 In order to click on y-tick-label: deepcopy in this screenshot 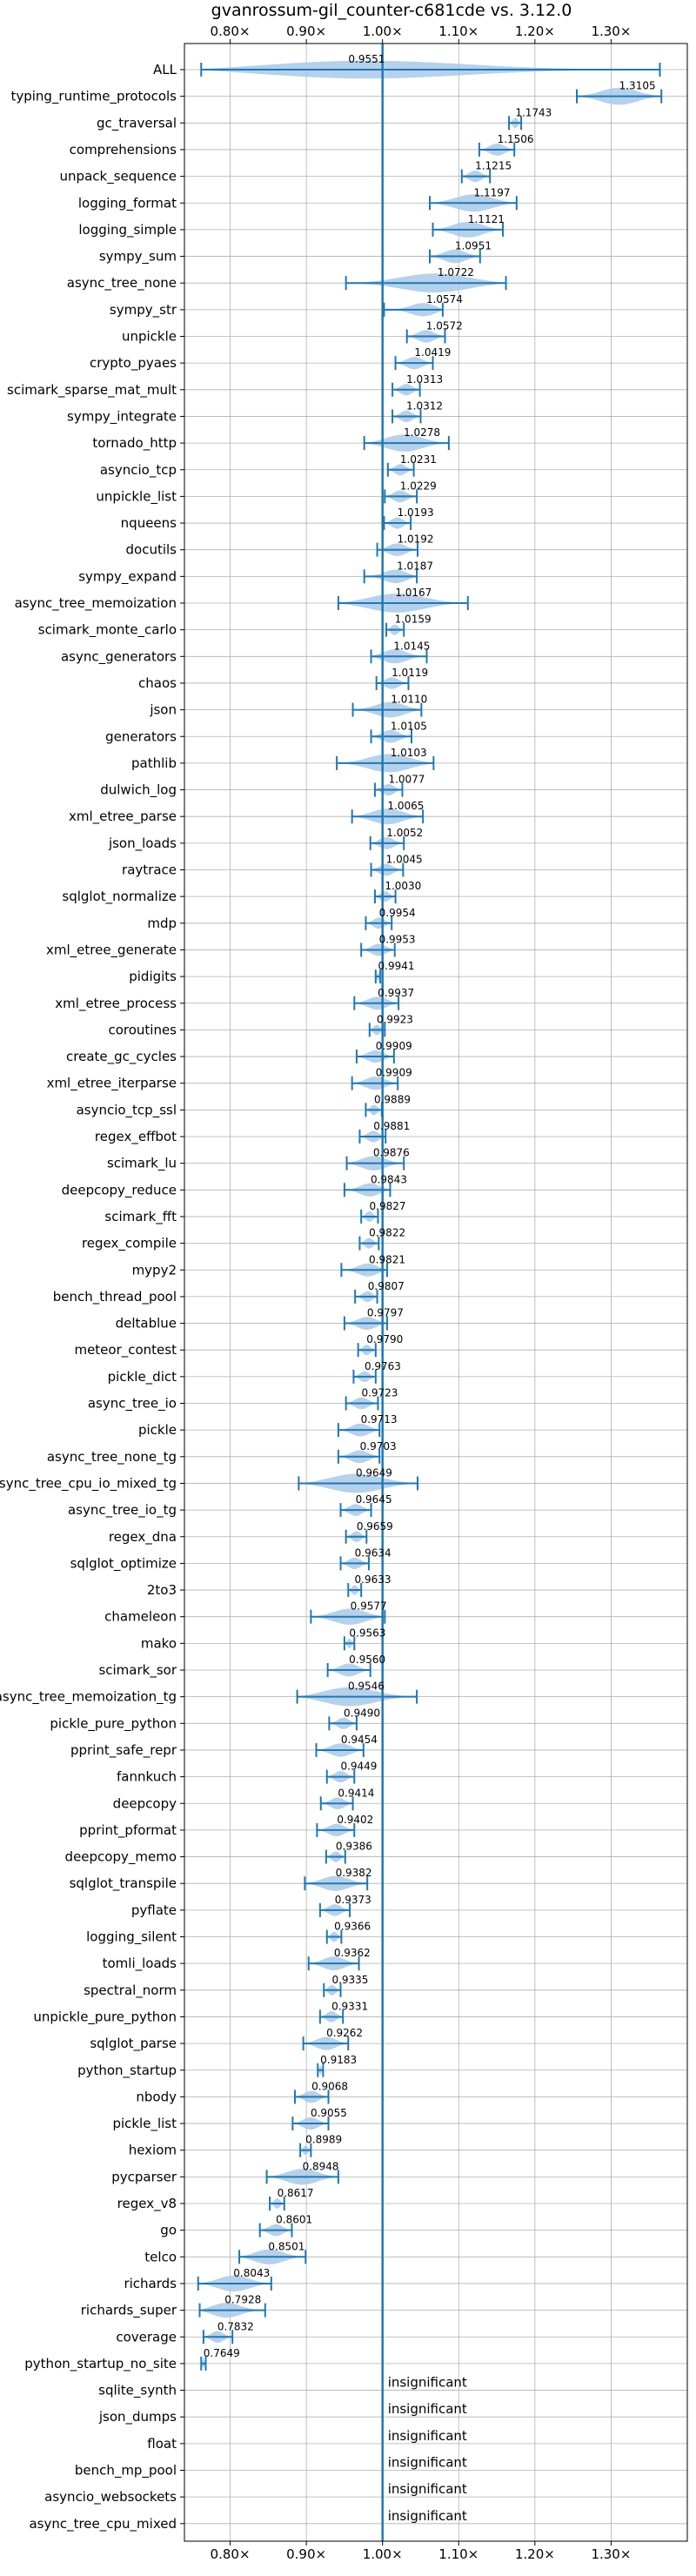, I will do `click(145, 1803)`.